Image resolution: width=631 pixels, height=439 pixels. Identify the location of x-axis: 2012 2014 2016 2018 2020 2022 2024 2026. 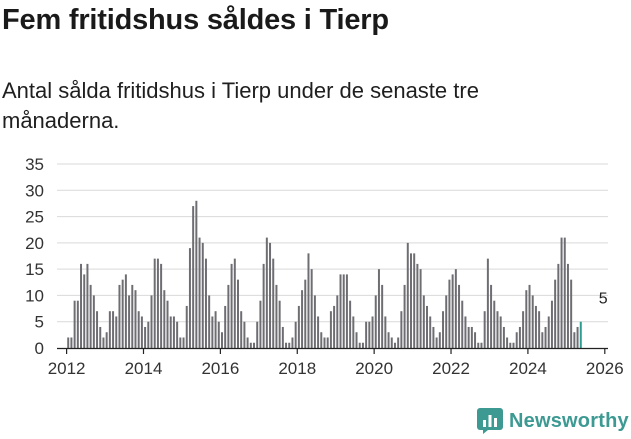
(336, 362).